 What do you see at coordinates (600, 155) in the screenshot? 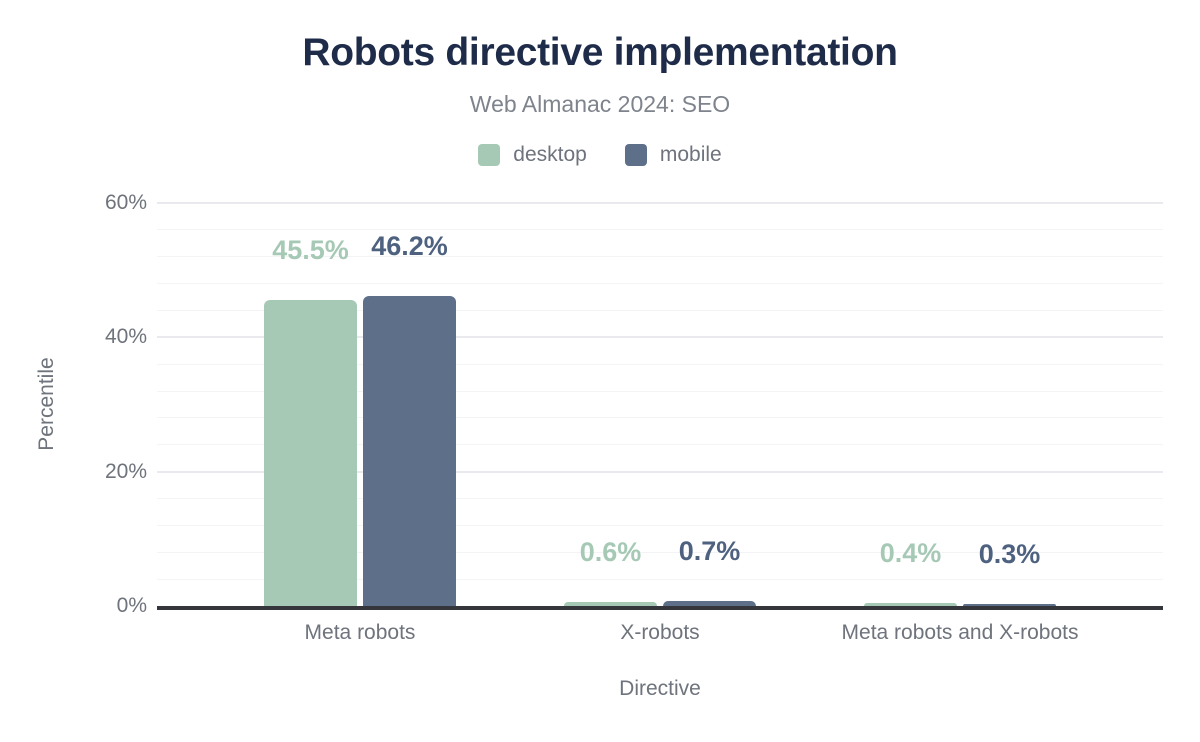
I see `legend: desktop mobile` at bounding box center [600, 155].